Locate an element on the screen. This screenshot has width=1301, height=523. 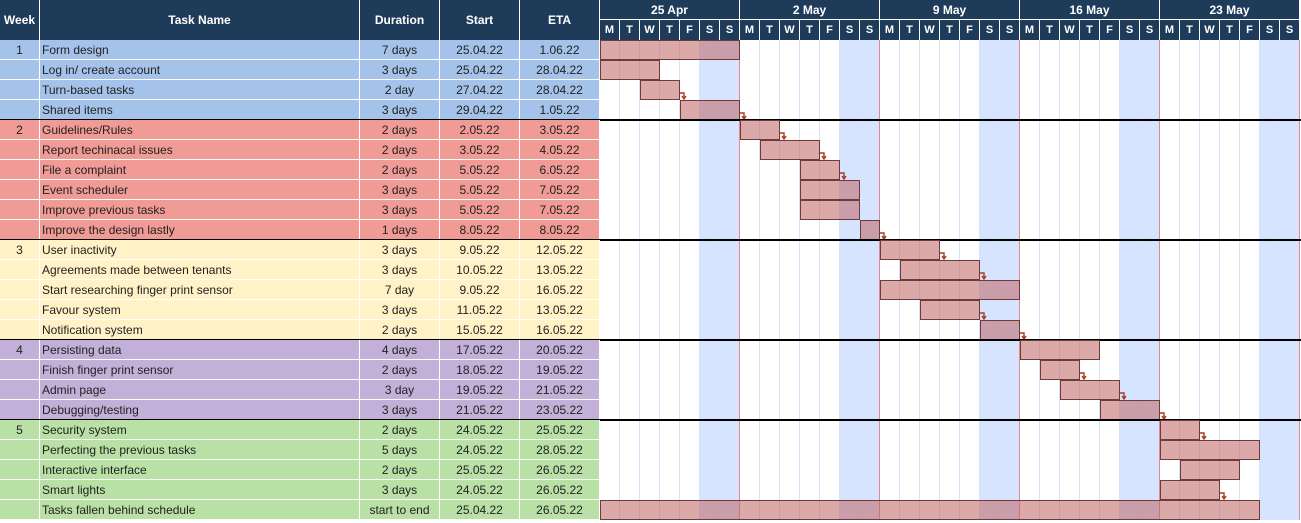
task-eta: 6.05.22 is located at coordinates (560, 170).